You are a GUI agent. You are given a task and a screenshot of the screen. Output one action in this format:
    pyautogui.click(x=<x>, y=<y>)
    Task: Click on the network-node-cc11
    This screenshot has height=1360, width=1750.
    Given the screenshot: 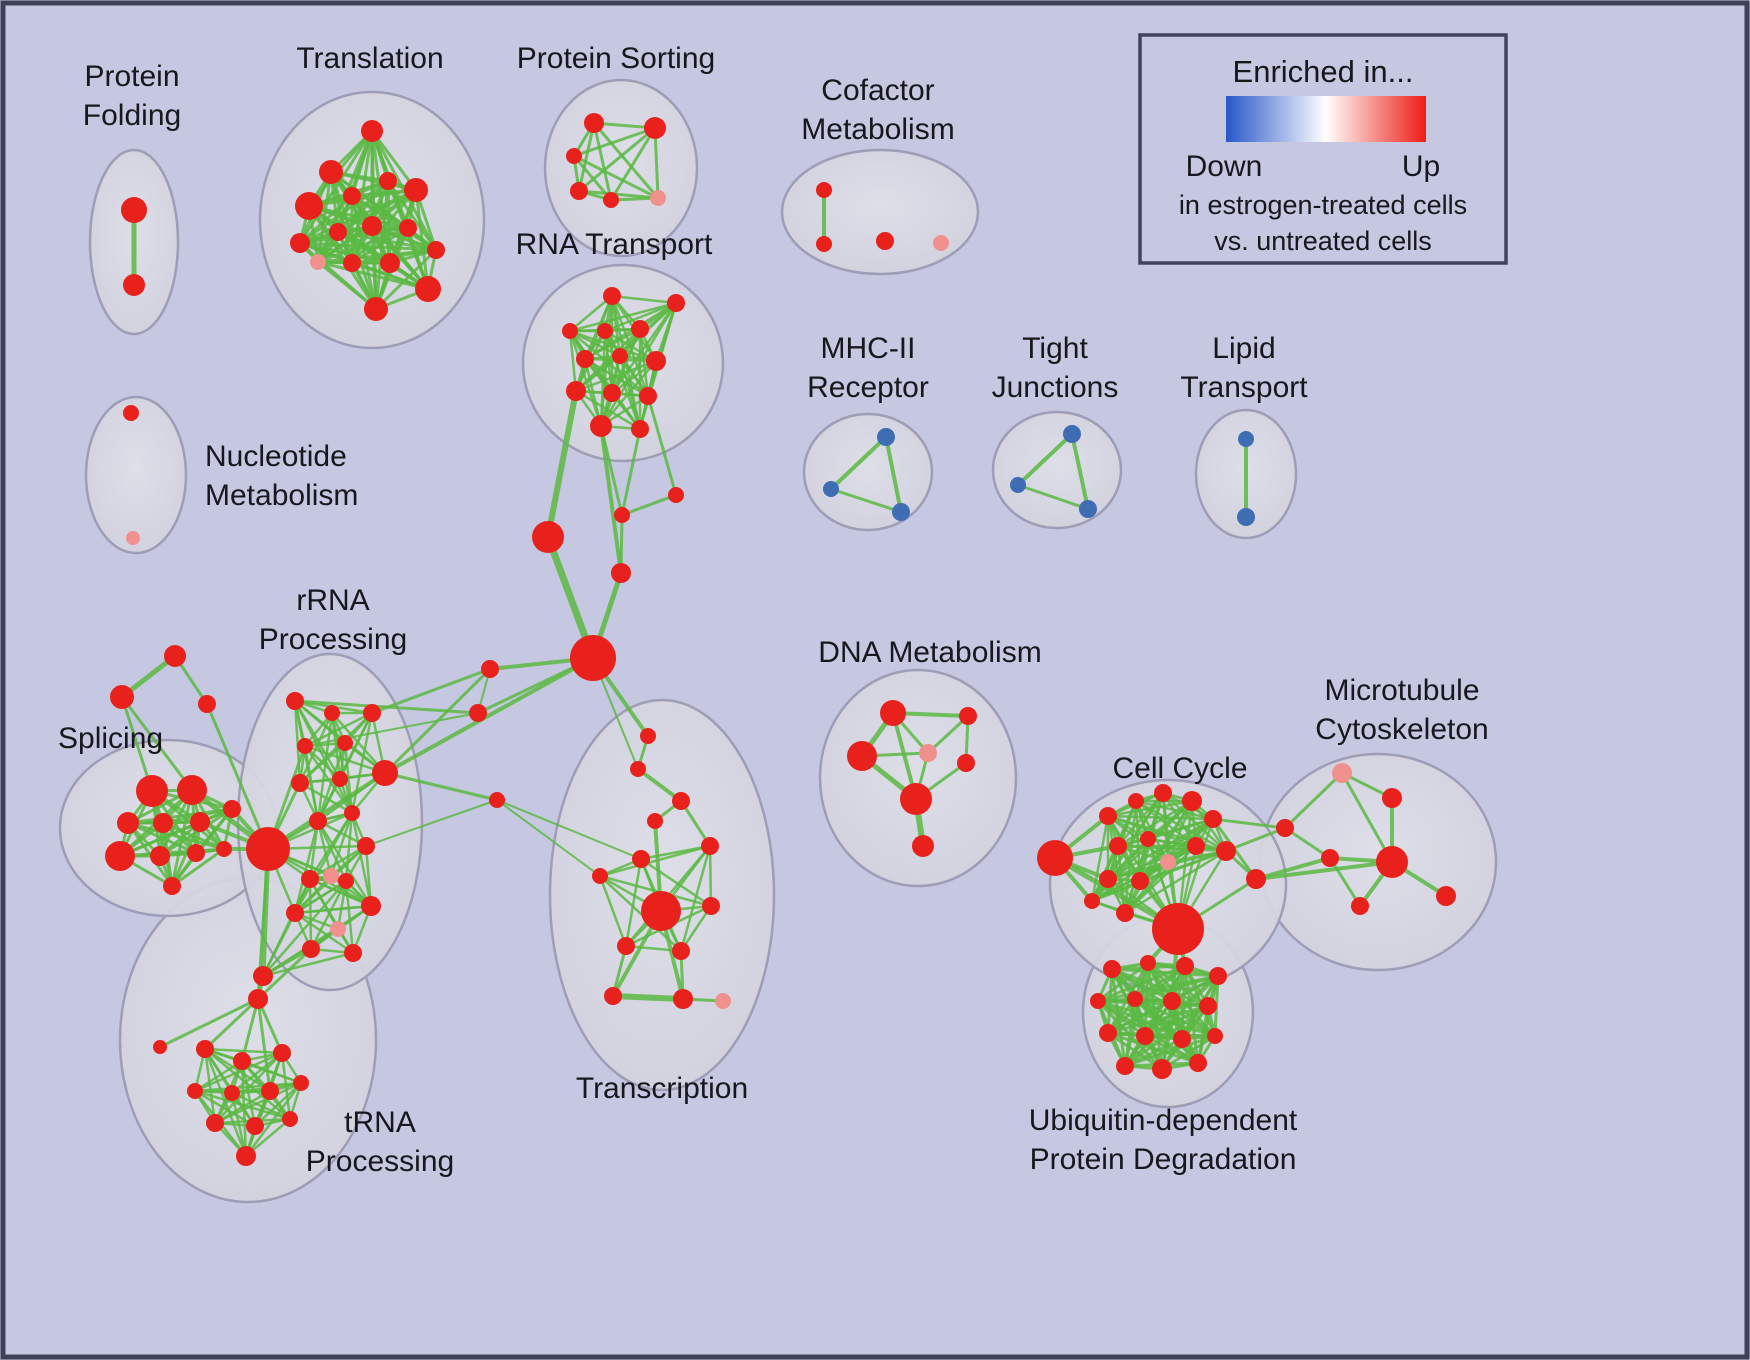 What is the action you would take?
    pyautogui.click(x=1226, y=851)
    